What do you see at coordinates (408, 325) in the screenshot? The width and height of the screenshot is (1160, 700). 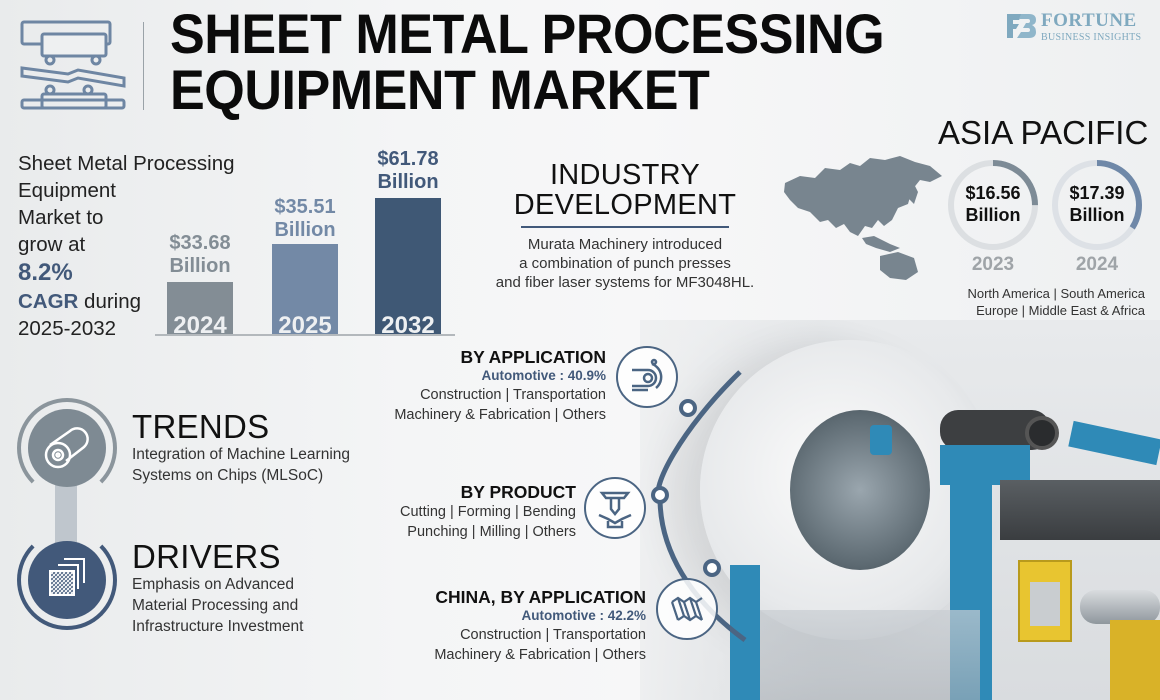 I see `bar-year-label: 2032` at bounding box center [408, 325].